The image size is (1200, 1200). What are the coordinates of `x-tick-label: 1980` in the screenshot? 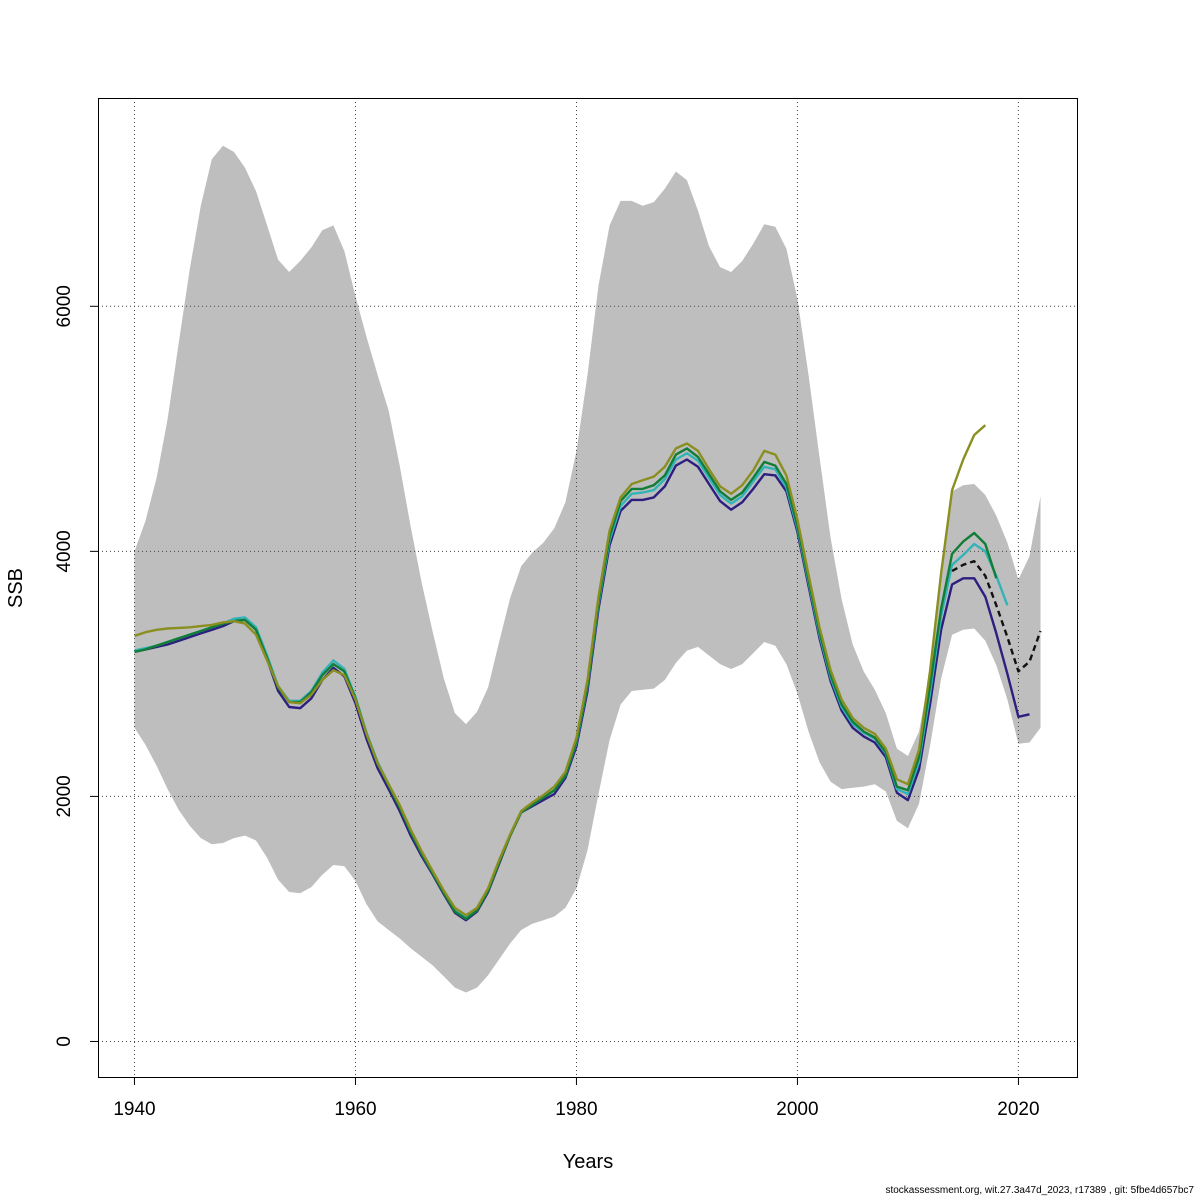 It's located at (576, 1109).